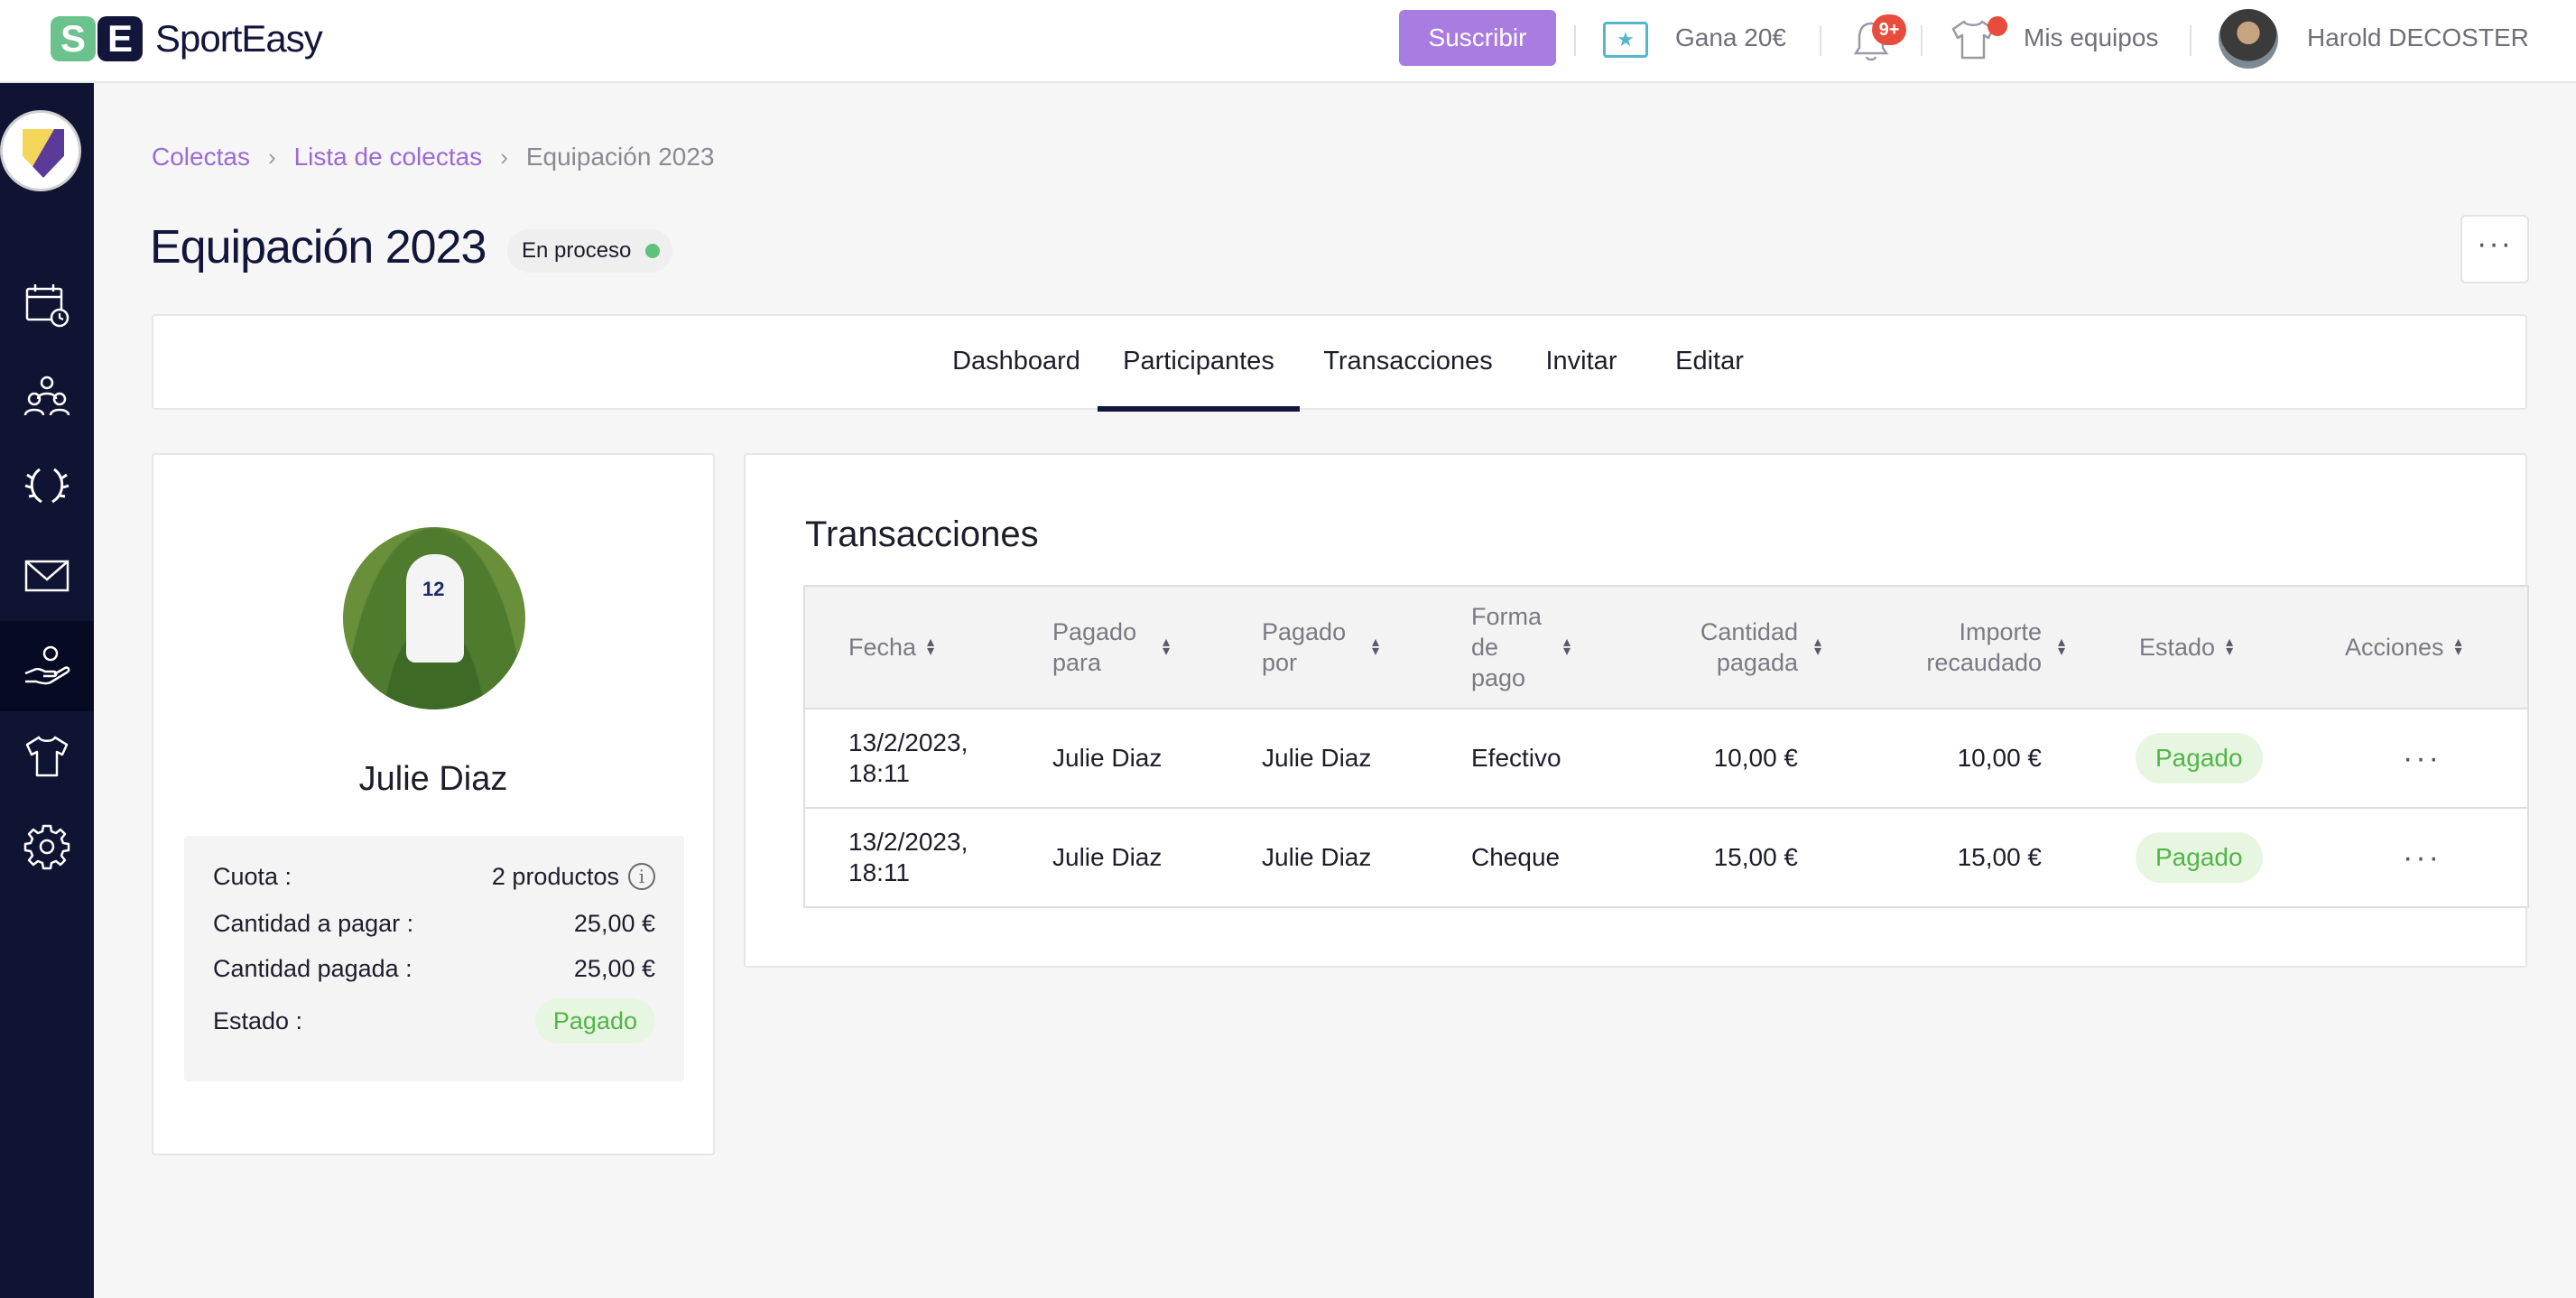 Image resolution: width=2576 pixels, height=1298 pixels. I want to click on sidebar-item-collections, so click(47, 666).